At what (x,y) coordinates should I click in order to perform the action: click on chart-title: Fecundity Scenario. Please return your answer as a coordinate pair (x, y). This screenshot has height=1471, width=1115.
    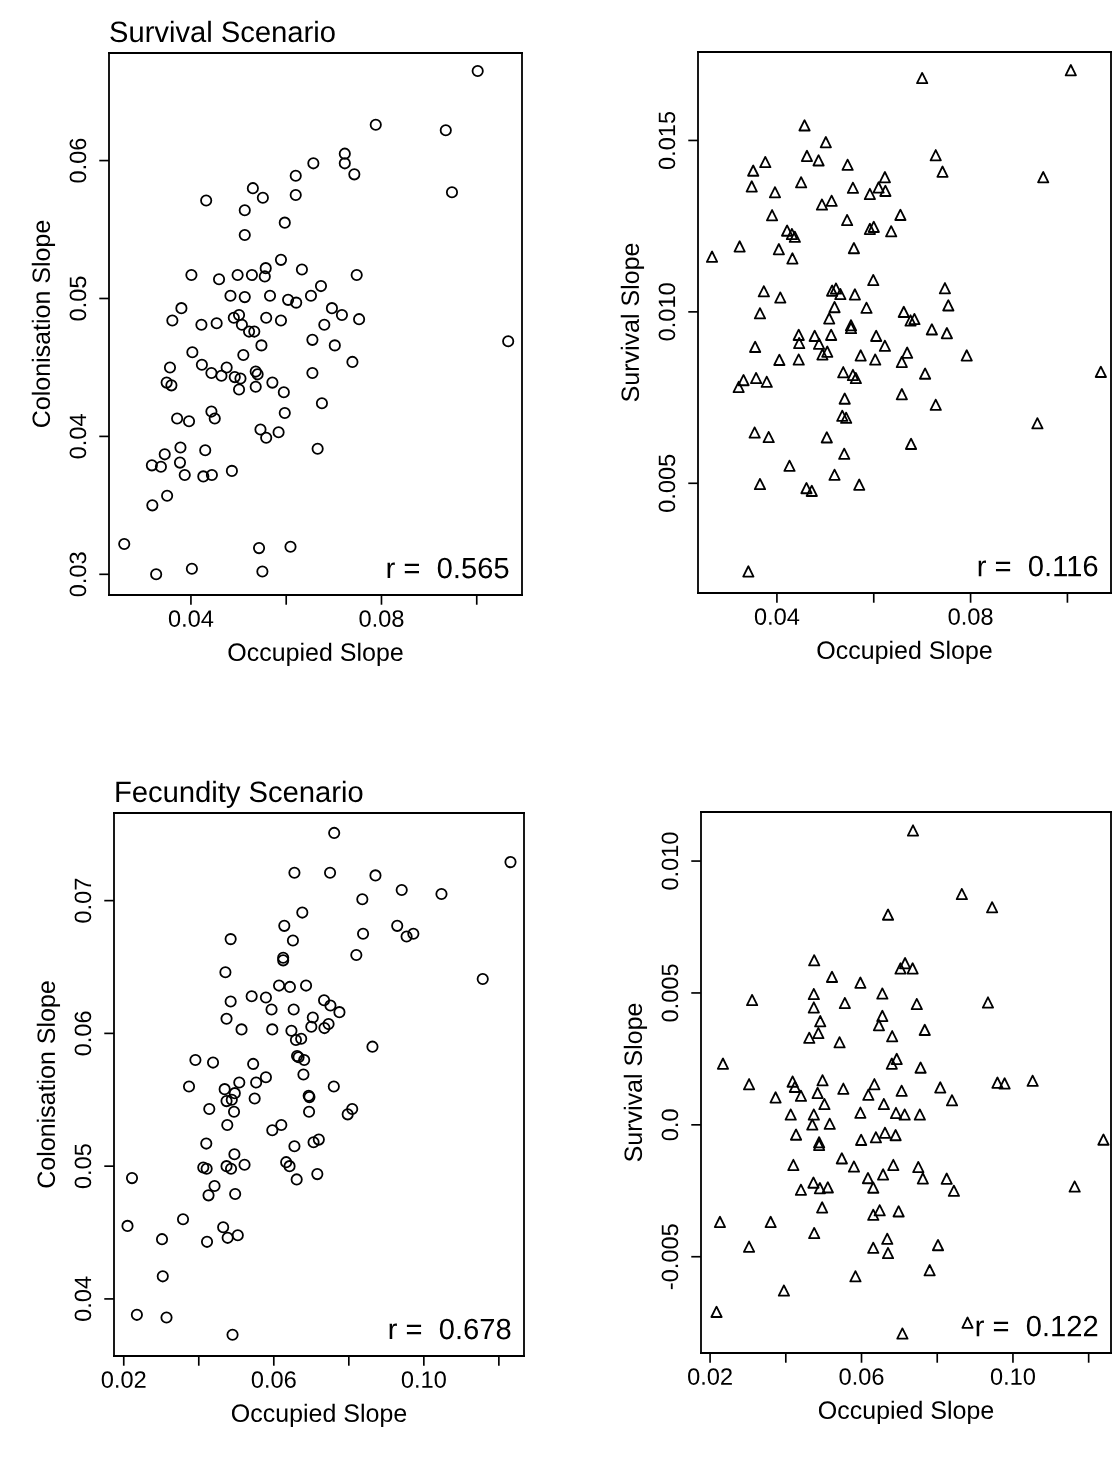
    Looking at the image, I should click on (239, 794).